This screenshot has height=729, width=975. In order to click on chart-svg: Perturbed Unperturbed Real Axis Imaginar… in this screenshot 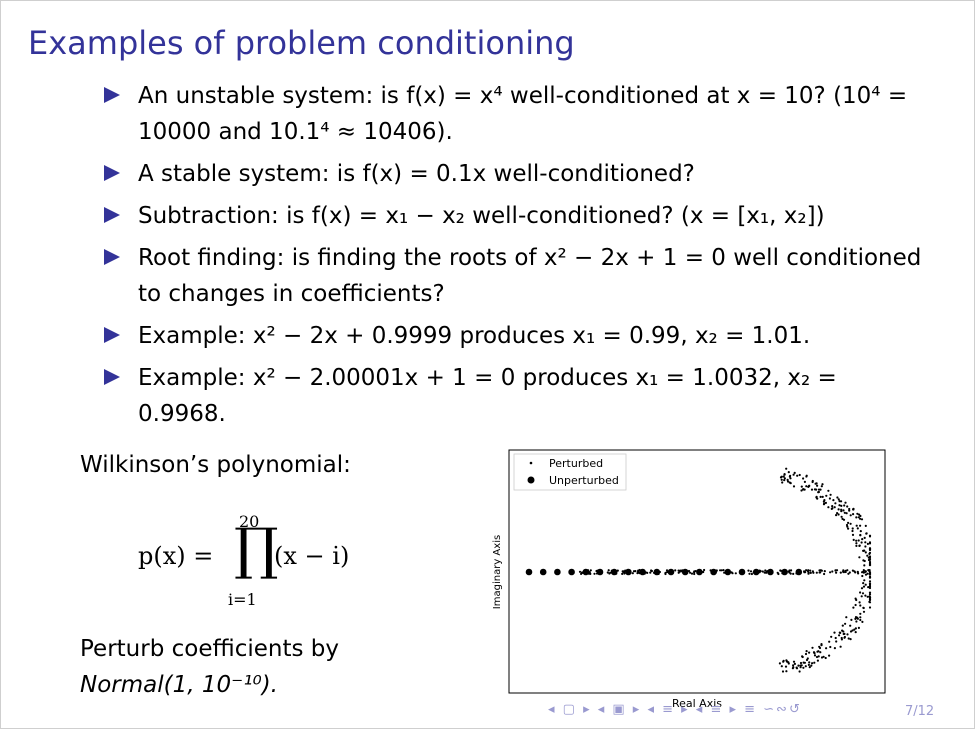, I will do `click(689, 579)`.